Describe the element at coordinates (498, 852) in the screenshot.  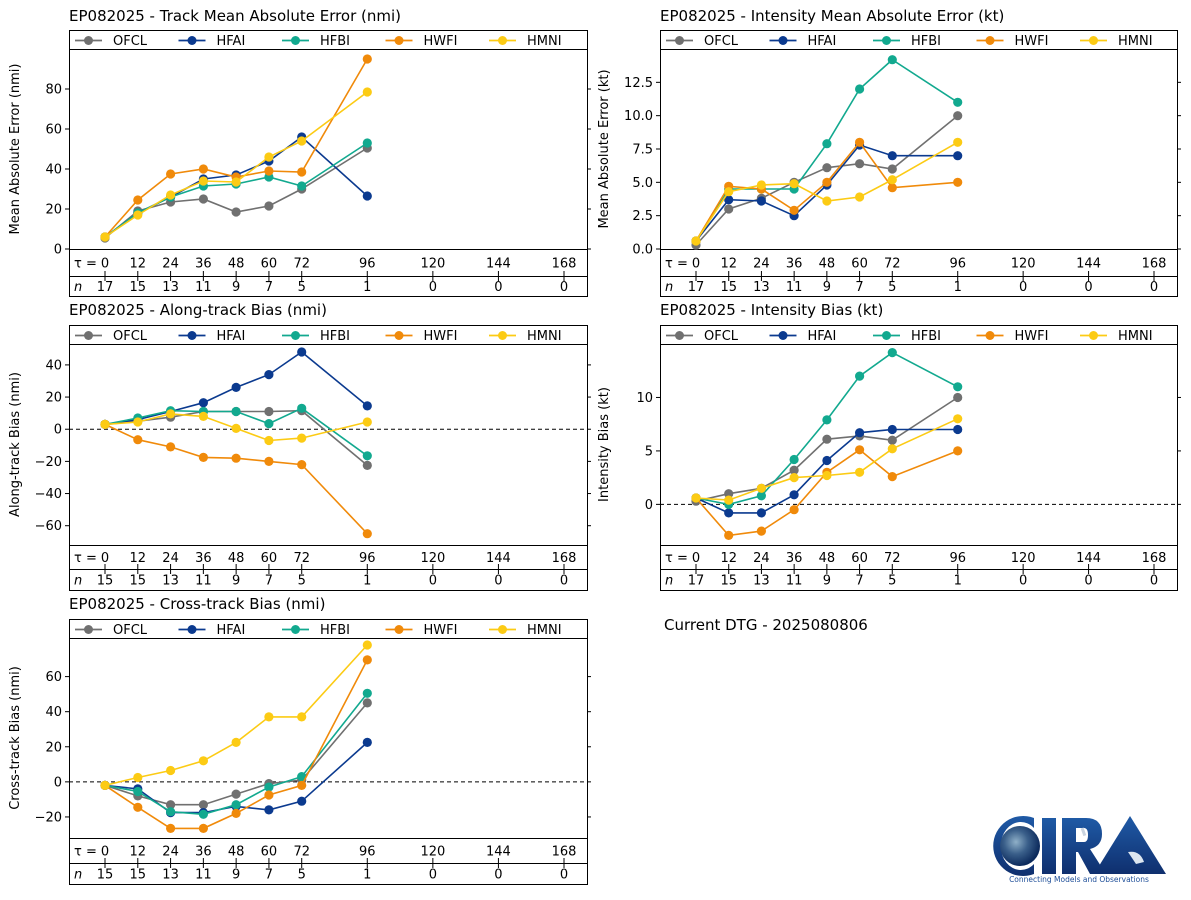
I see `tau-tick-label: 144` at that location.